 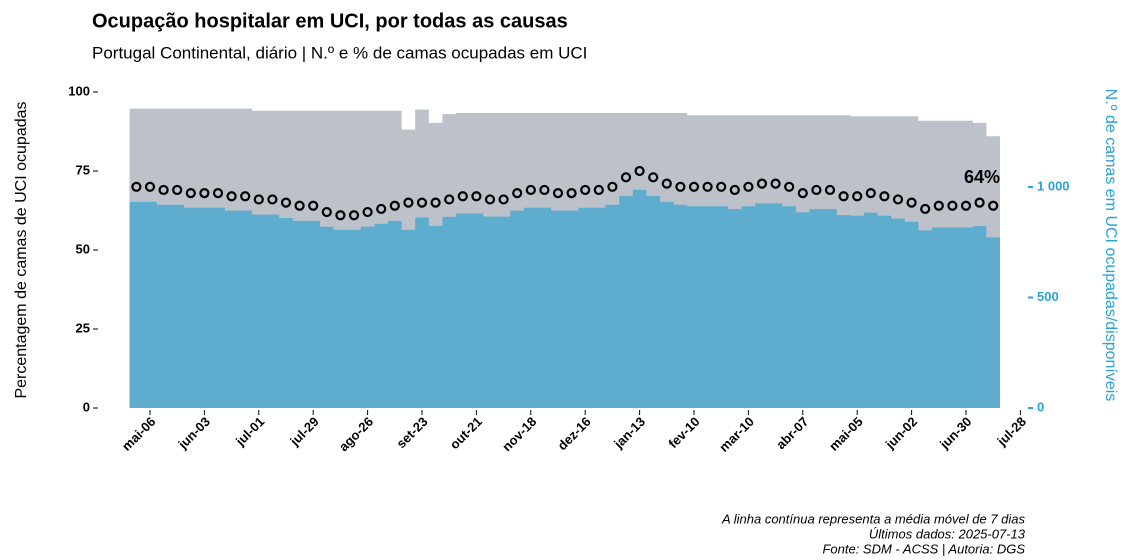 I want to click on y-tick-label: 0, so click(x=86, y=406).